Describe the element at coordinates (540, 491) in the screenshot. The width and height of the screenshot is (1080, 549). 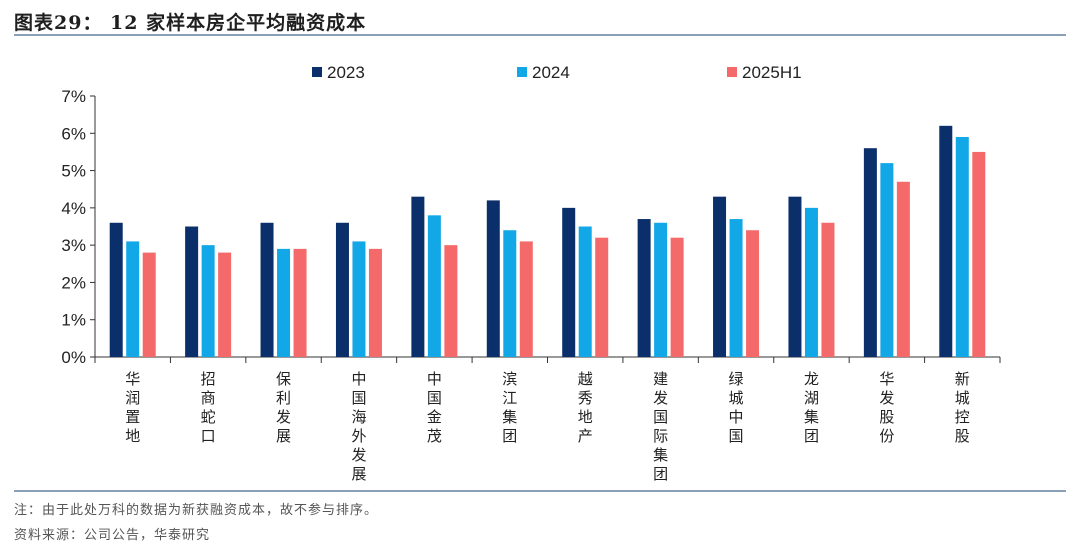
I see `footer-divider` at that location.